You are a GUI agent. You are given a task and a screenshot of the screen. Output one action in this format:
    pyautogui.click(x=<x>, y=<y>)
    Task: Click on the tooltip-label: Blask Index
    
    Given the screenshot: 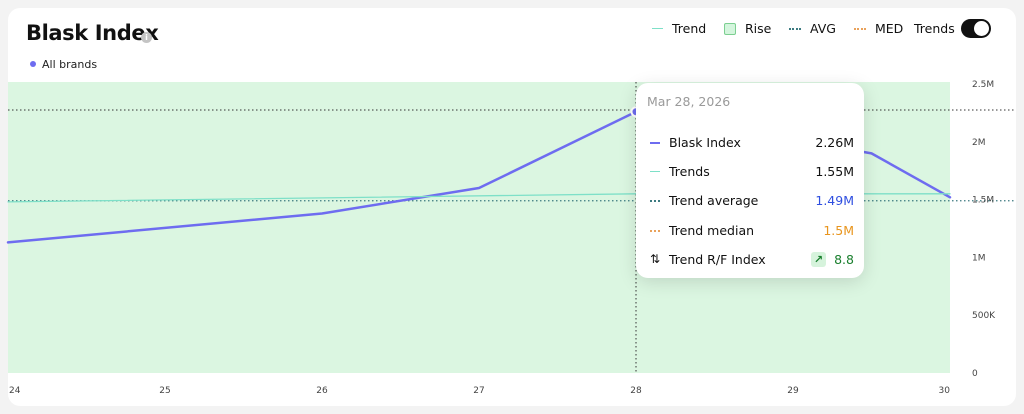 What is the action you would take?
    pyautogui.click(x=705, y=142)
    